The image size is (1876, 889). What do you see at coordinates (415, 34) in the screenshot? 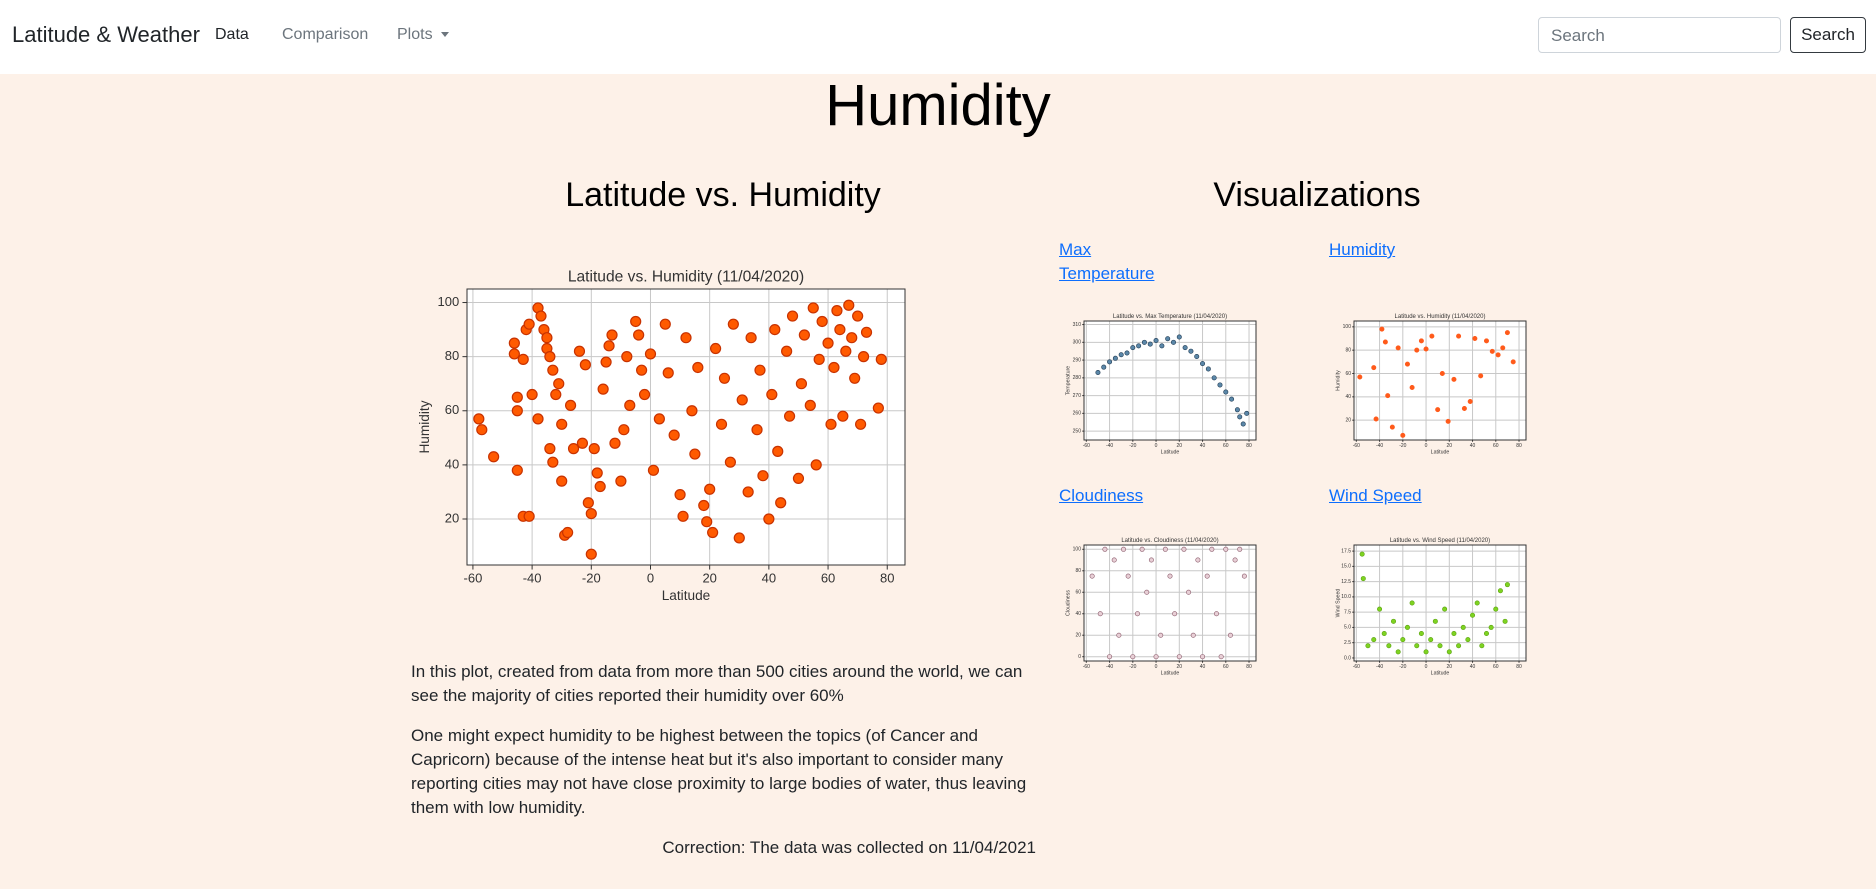
I see `nav-link: Plots` at bounding box center [415, 34].